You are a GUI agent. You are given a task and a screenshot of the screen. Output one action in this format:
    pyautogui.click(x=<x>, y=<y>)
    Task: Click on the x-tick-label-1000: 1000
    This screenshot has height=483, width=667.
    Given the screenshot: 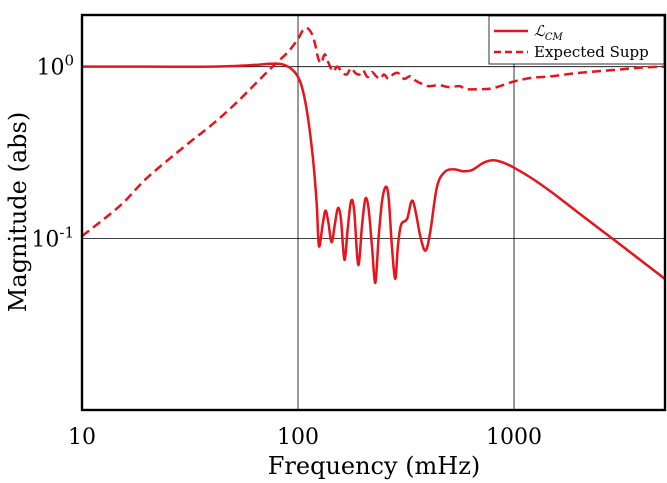 What is the action you would take?
    pyautogui.click(x=514, y=437)
    